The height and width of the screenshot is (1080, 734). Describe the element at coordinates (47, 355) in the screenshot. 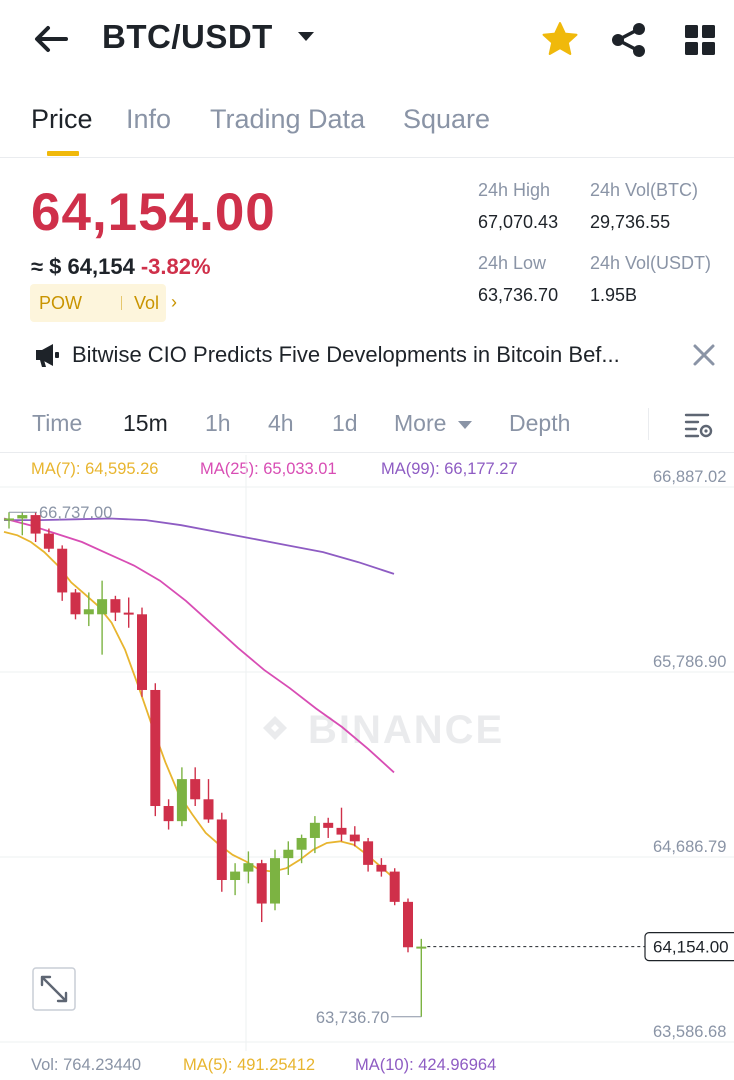

I see `megaphone-icon` at that location.